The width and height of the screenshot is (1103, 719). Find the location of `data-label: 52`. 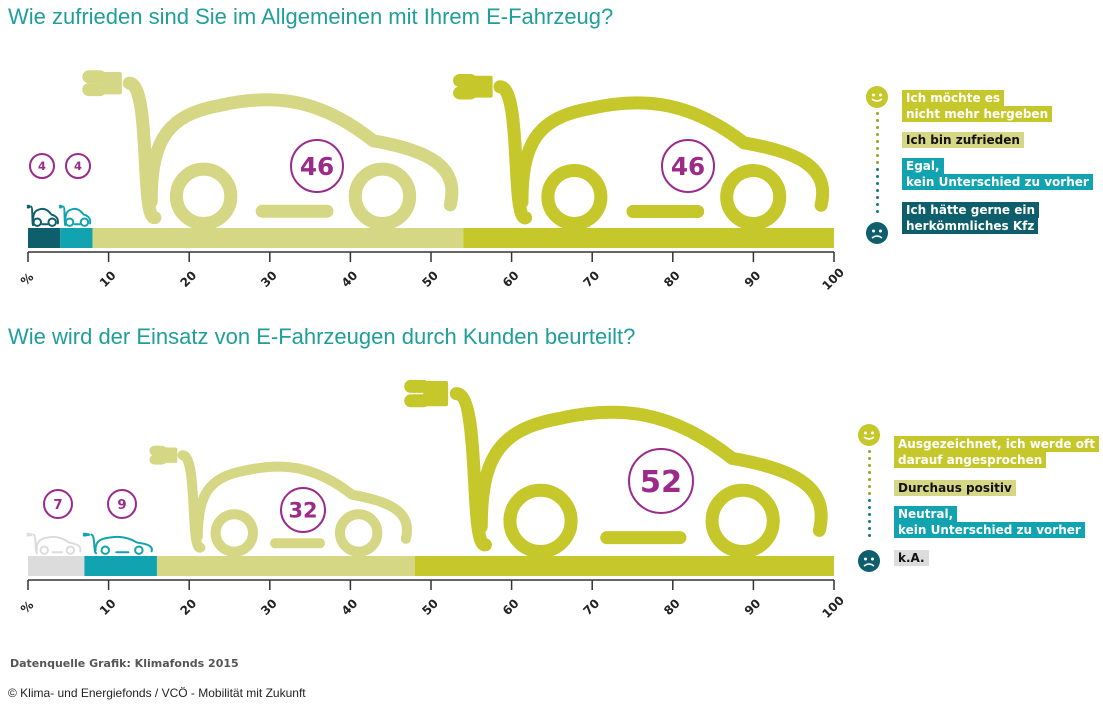

data-label: 52 is located at coordinates (661, 481).